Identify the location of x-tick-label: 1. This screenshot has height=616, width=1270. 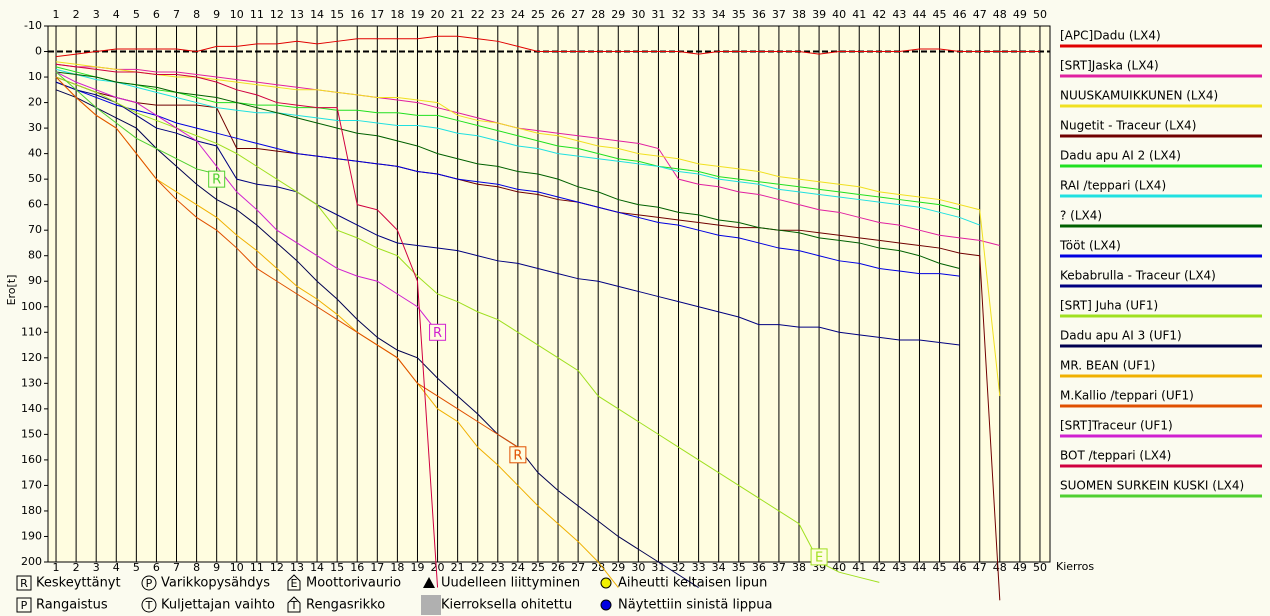
(56, 567).